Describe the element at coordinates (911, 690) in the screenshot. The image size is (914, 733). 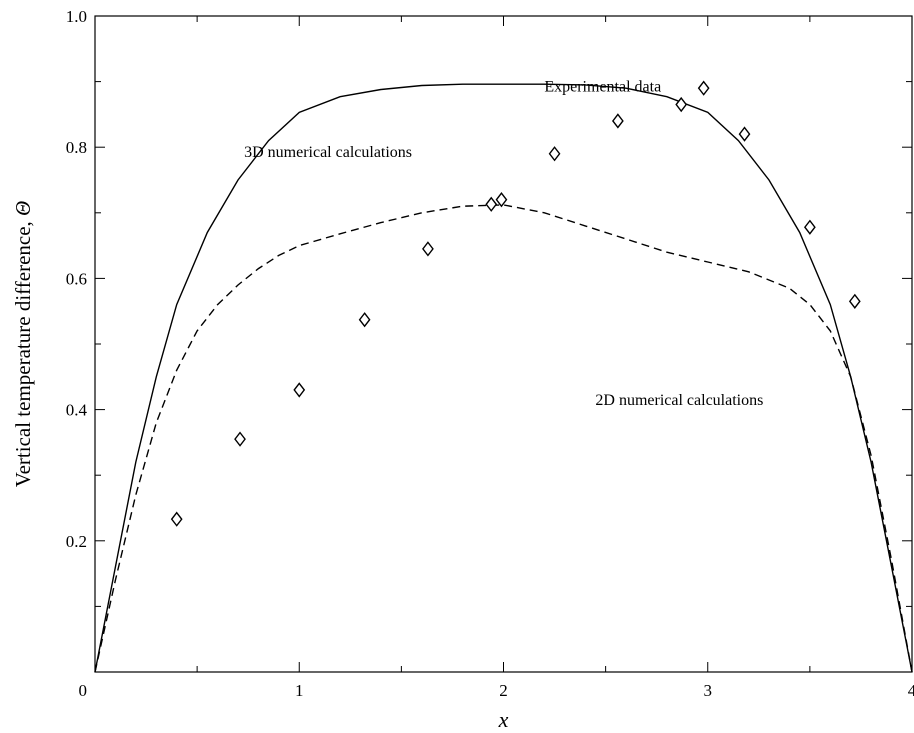
I see `x-tick-label: 4` at that location.